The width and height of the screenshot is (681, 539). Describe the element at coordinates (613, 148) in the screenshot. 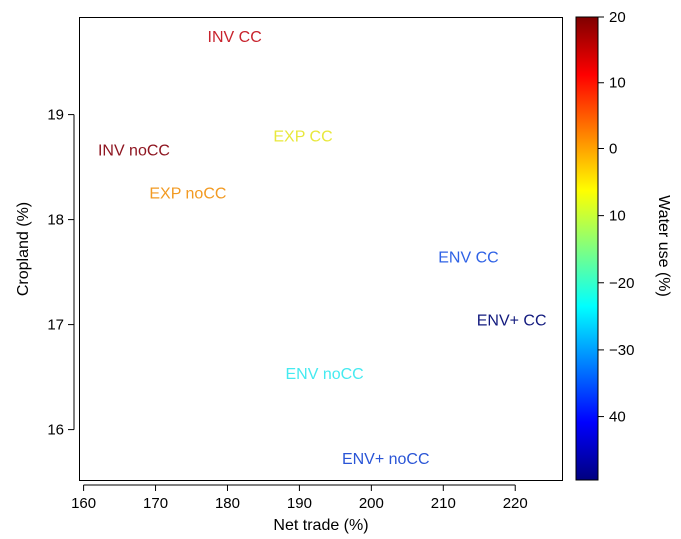

I see `colorbar-tick-label: 0` at that location.